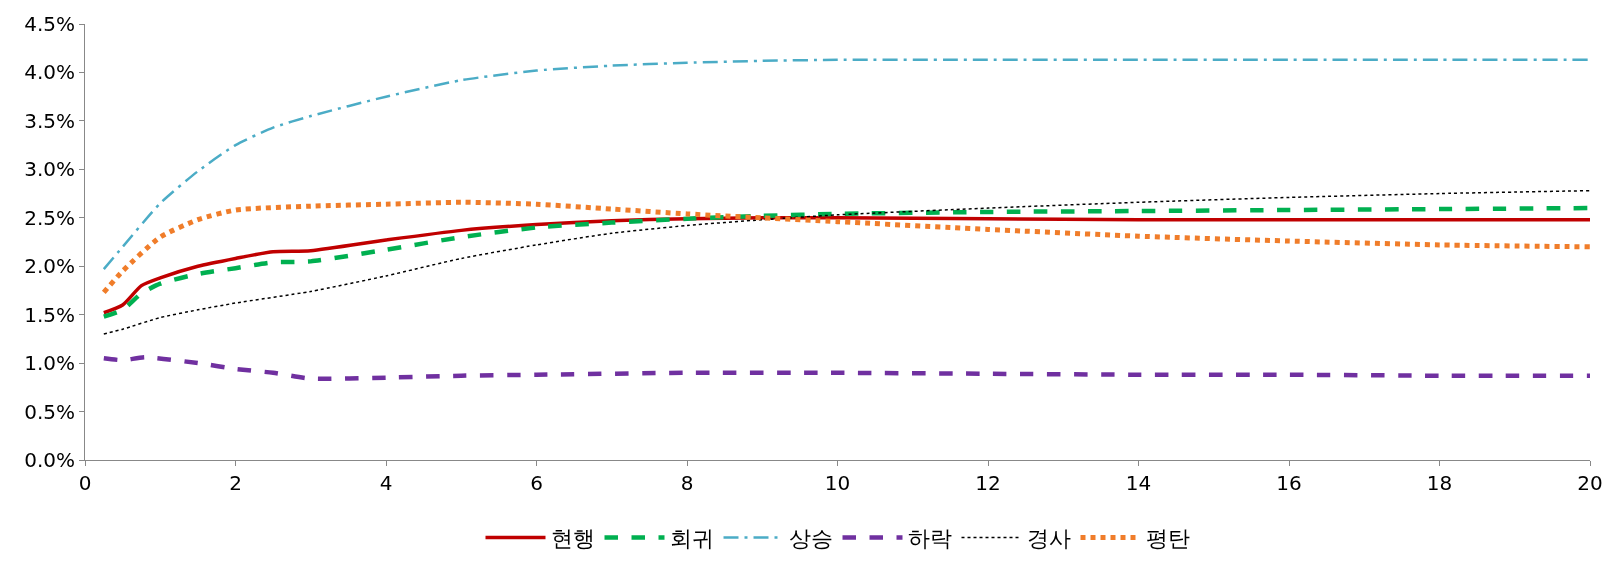 The width and height of the screenshot is (1620, 571). I want to click on x-tick-label: 20, so click(1590, 483).